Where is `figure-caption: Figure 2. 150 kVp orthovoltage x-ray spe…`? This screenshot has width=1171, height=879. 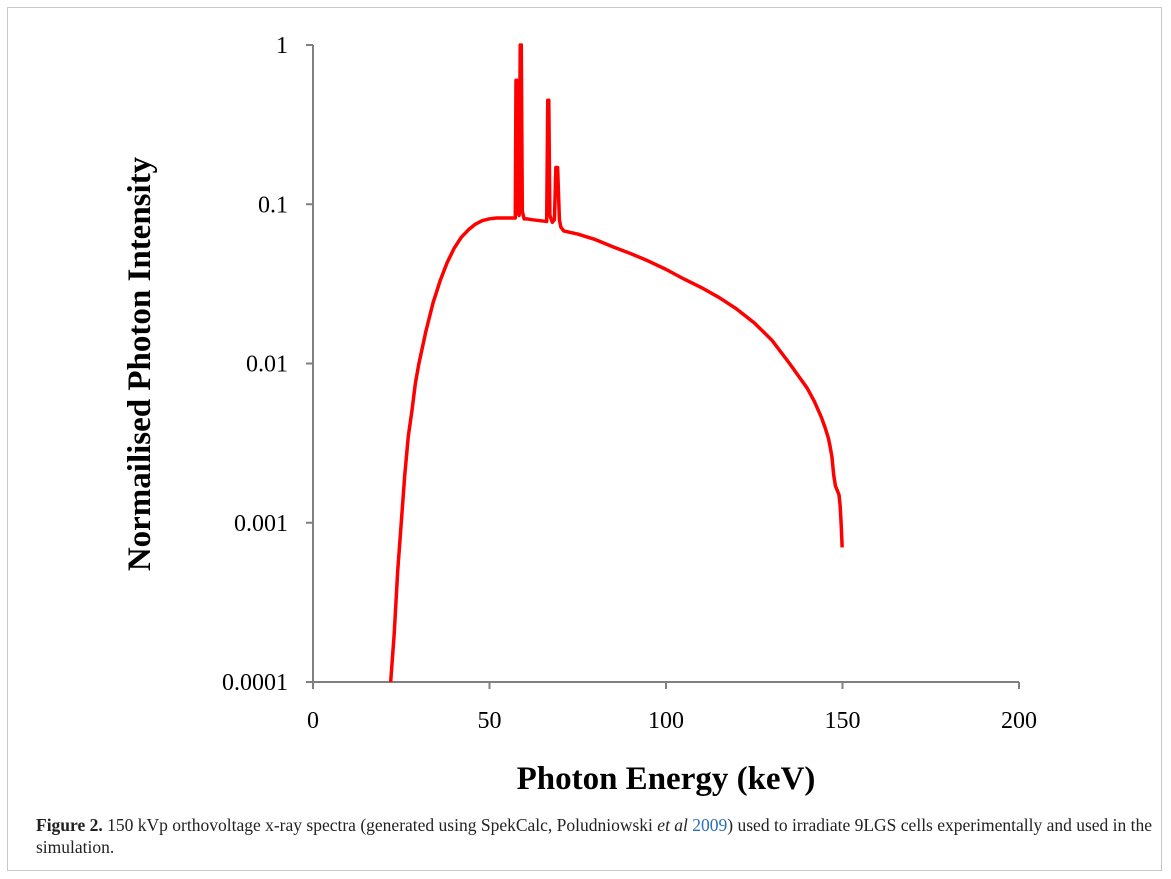
figure-caption: Figure 2. 150 kVp orthovoltage x-ray spe… is located at coordinates (596, 836).